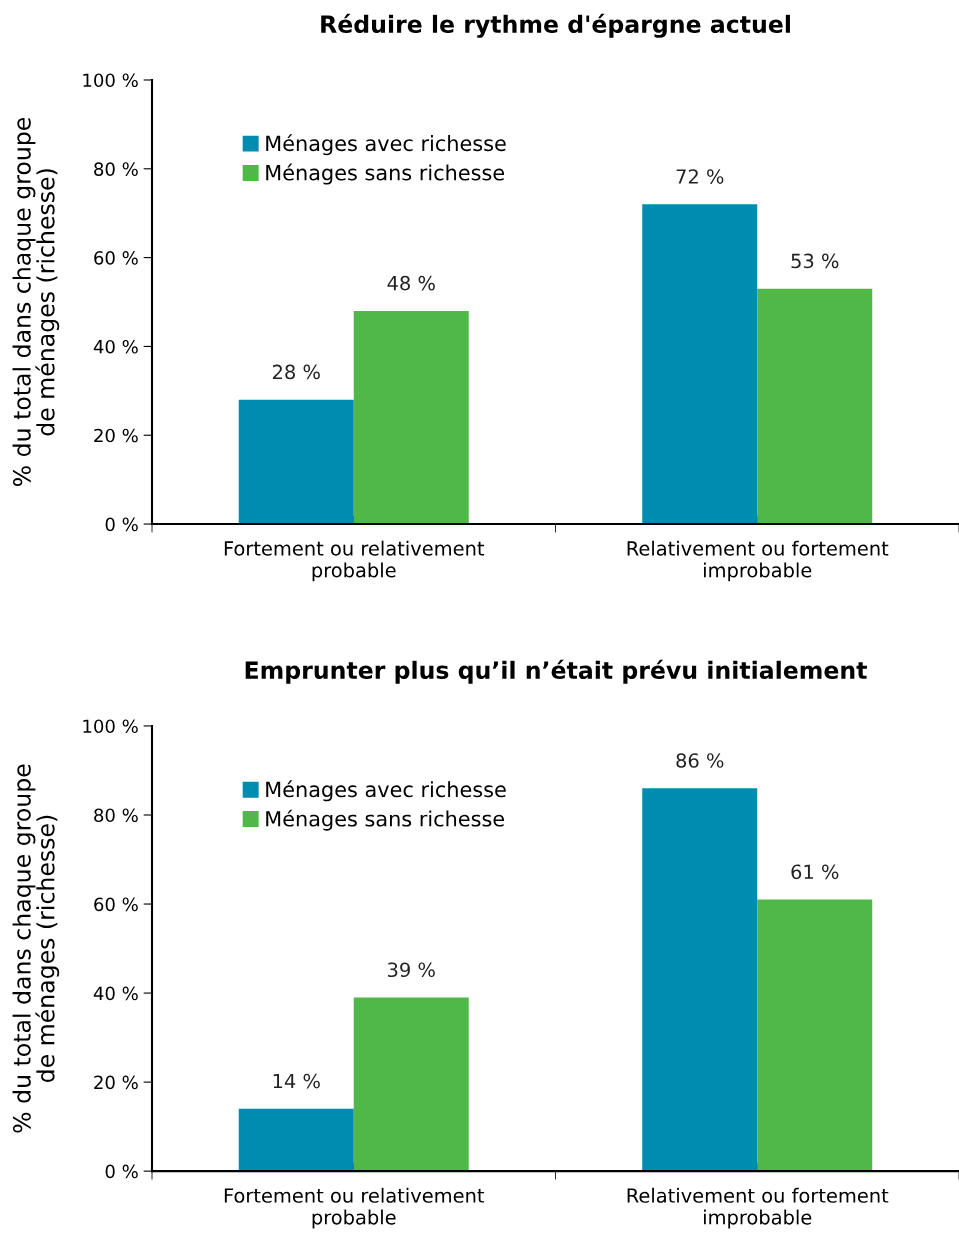 This screenshot has height=1238, width=959. I want to click on data-label: 39 %, so click(411, 970).